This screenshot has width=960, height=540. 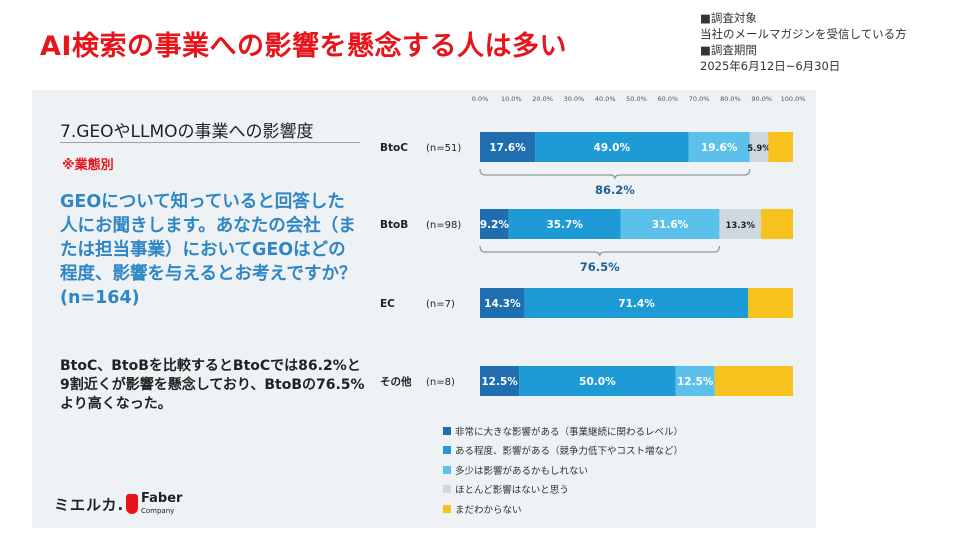 I want to click on n-label: (n=7), so click(x=440, y=304).